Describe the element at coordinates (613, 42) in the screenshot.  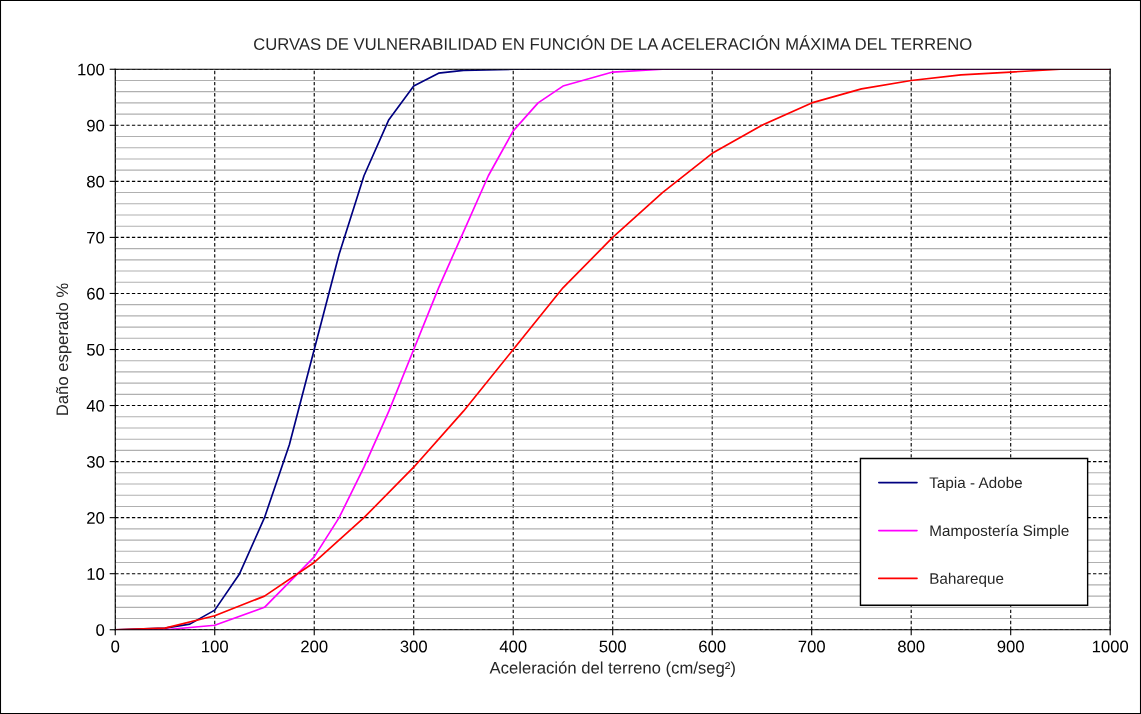
I see `chart-title: CURVAS DE VULNERABILIDAD EN FUNCIÓN DE LA ACELERACIÓN MÁXIMA DEL TERRENO` at that location.